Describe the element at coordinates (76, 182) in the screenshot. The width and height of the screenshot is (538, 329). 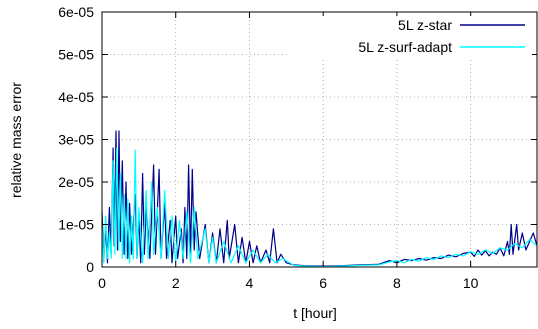
I see `y-tick-label: 2e-05` at that location.